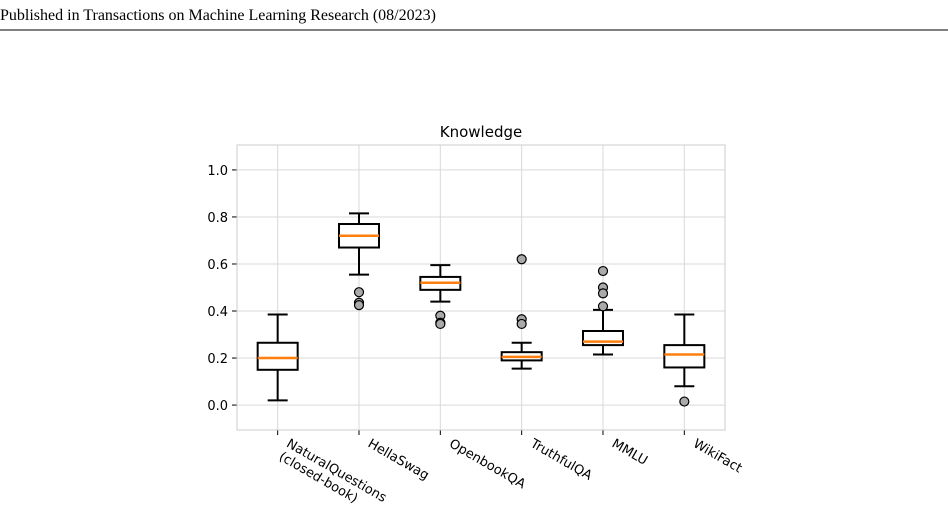  What do you see at coordinates (217, 359) in the screenshot?
I see `y-tick-label: 0.2` at bounding box center [217, 359].